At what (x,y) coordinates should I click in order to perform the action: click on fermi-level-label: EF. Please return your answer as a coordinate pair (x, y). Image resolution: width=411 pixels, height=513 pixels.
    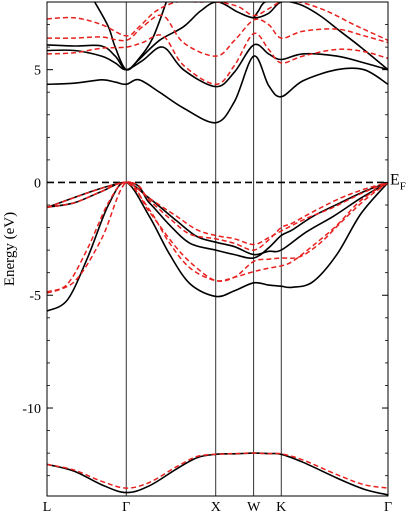
    Looking at the image, I should click on (398, 181).